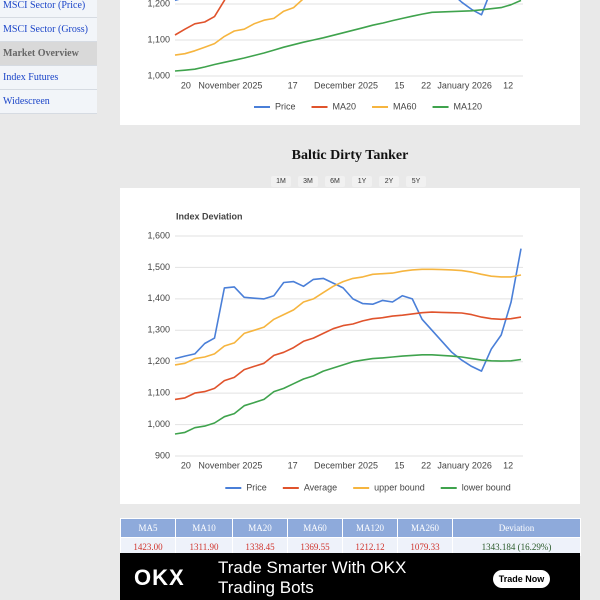  Describe the element at coordinates (345, 106) in the screenshot. I see `legend-label: MA20` at that location.